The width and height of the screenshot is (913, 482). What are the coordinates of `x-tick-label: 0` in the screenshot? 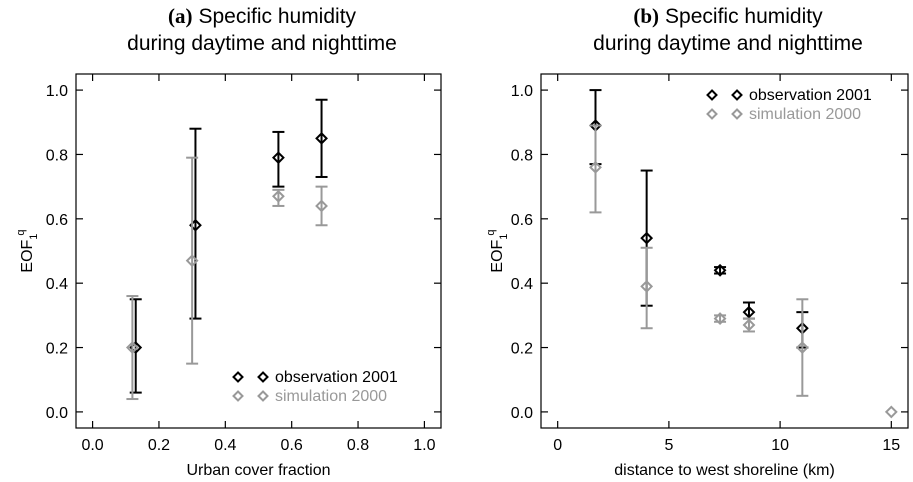 It's located at (557, 445).